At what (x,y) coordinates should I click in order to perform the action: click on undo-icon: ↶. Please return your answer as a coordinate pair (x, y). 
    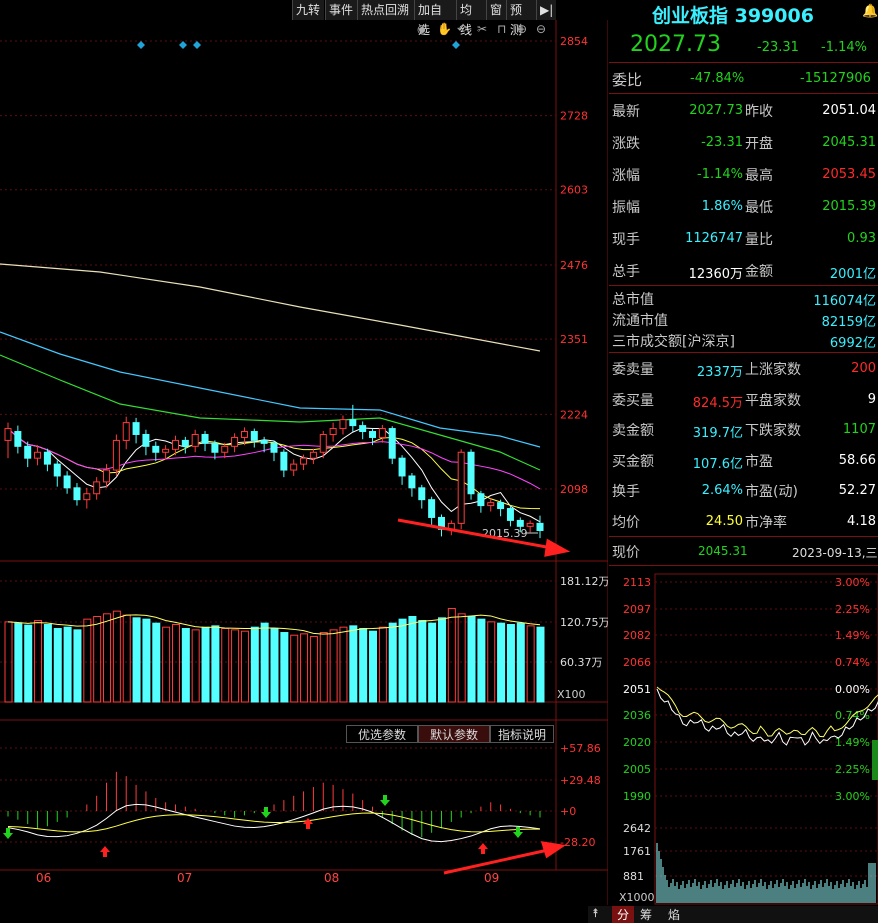
    Looking at the image, I should click on (462, 29).